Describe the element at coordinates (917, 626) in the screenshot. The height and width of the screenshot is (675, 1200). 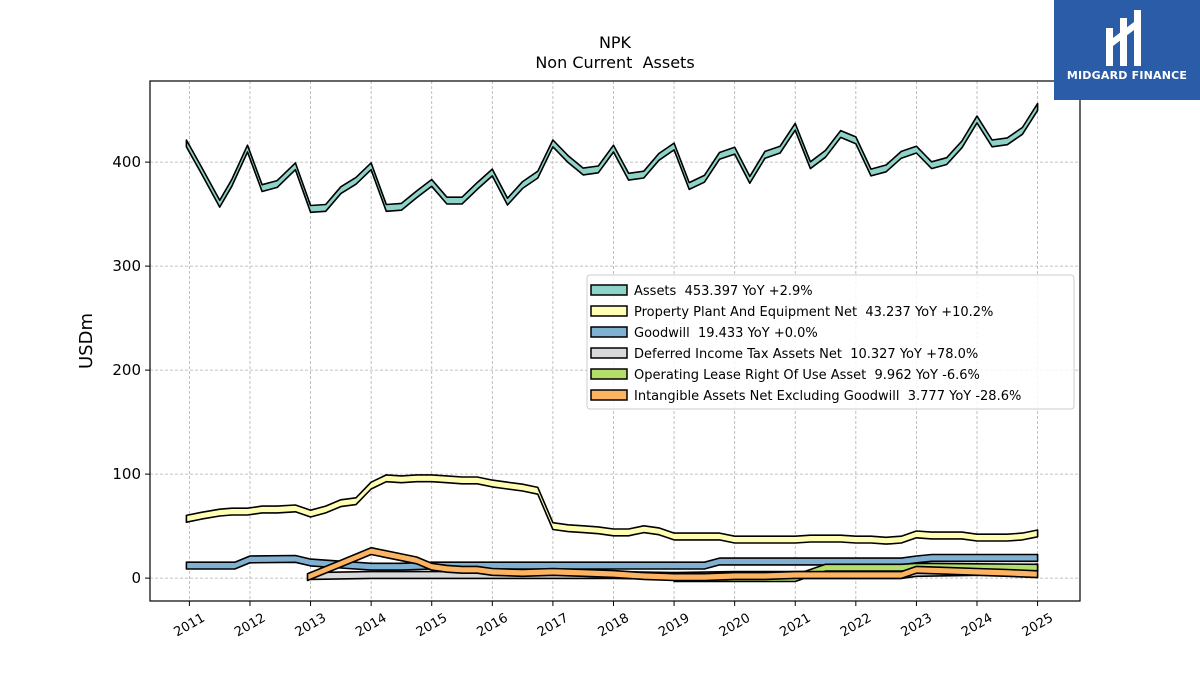
I see `x-tick-label: 2023` at that location.